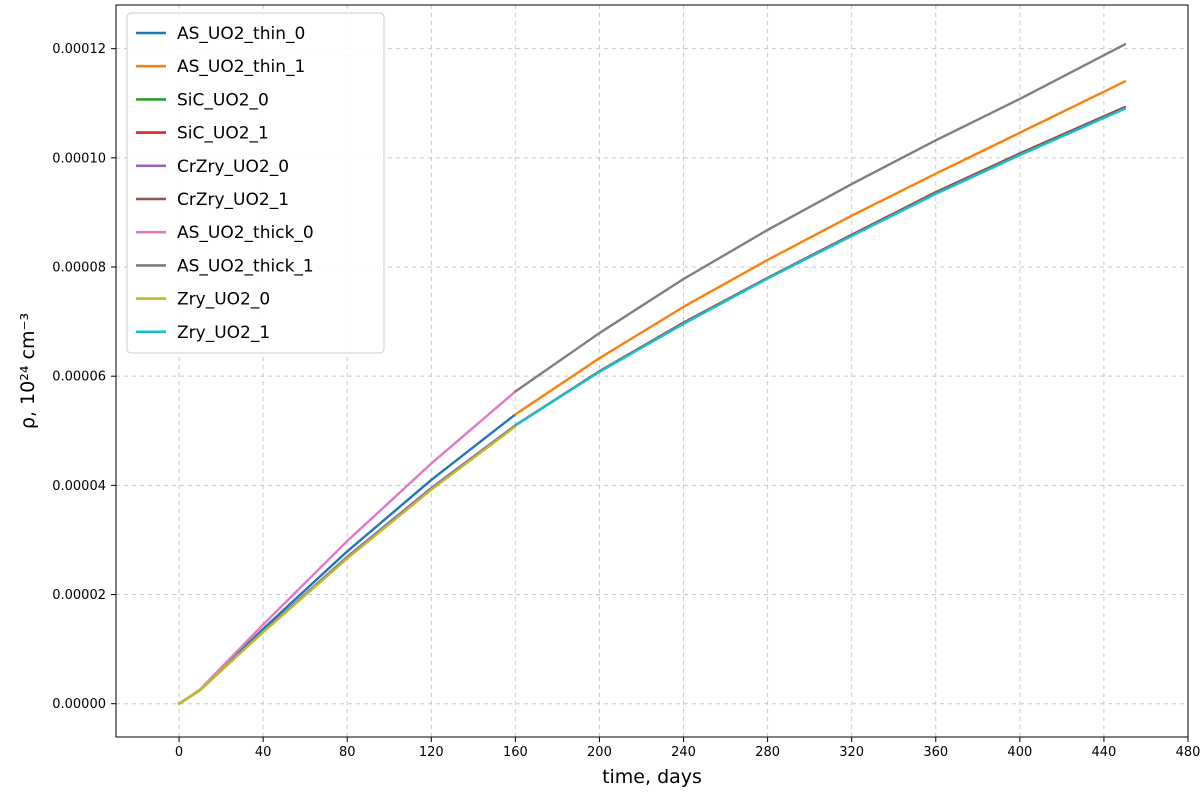 The height and width of the screenshot is (793, 1200). Describe the element at coordinates (599, 752) in the screenshot. I see `x-tick-label: 200` at that location.